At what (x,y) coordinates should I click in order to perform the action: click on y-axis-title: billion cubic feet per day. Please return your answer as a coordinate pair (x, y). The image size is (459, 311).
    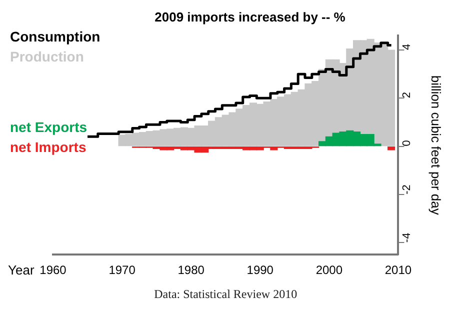
    Looking at the image, I should click on (436, 145).